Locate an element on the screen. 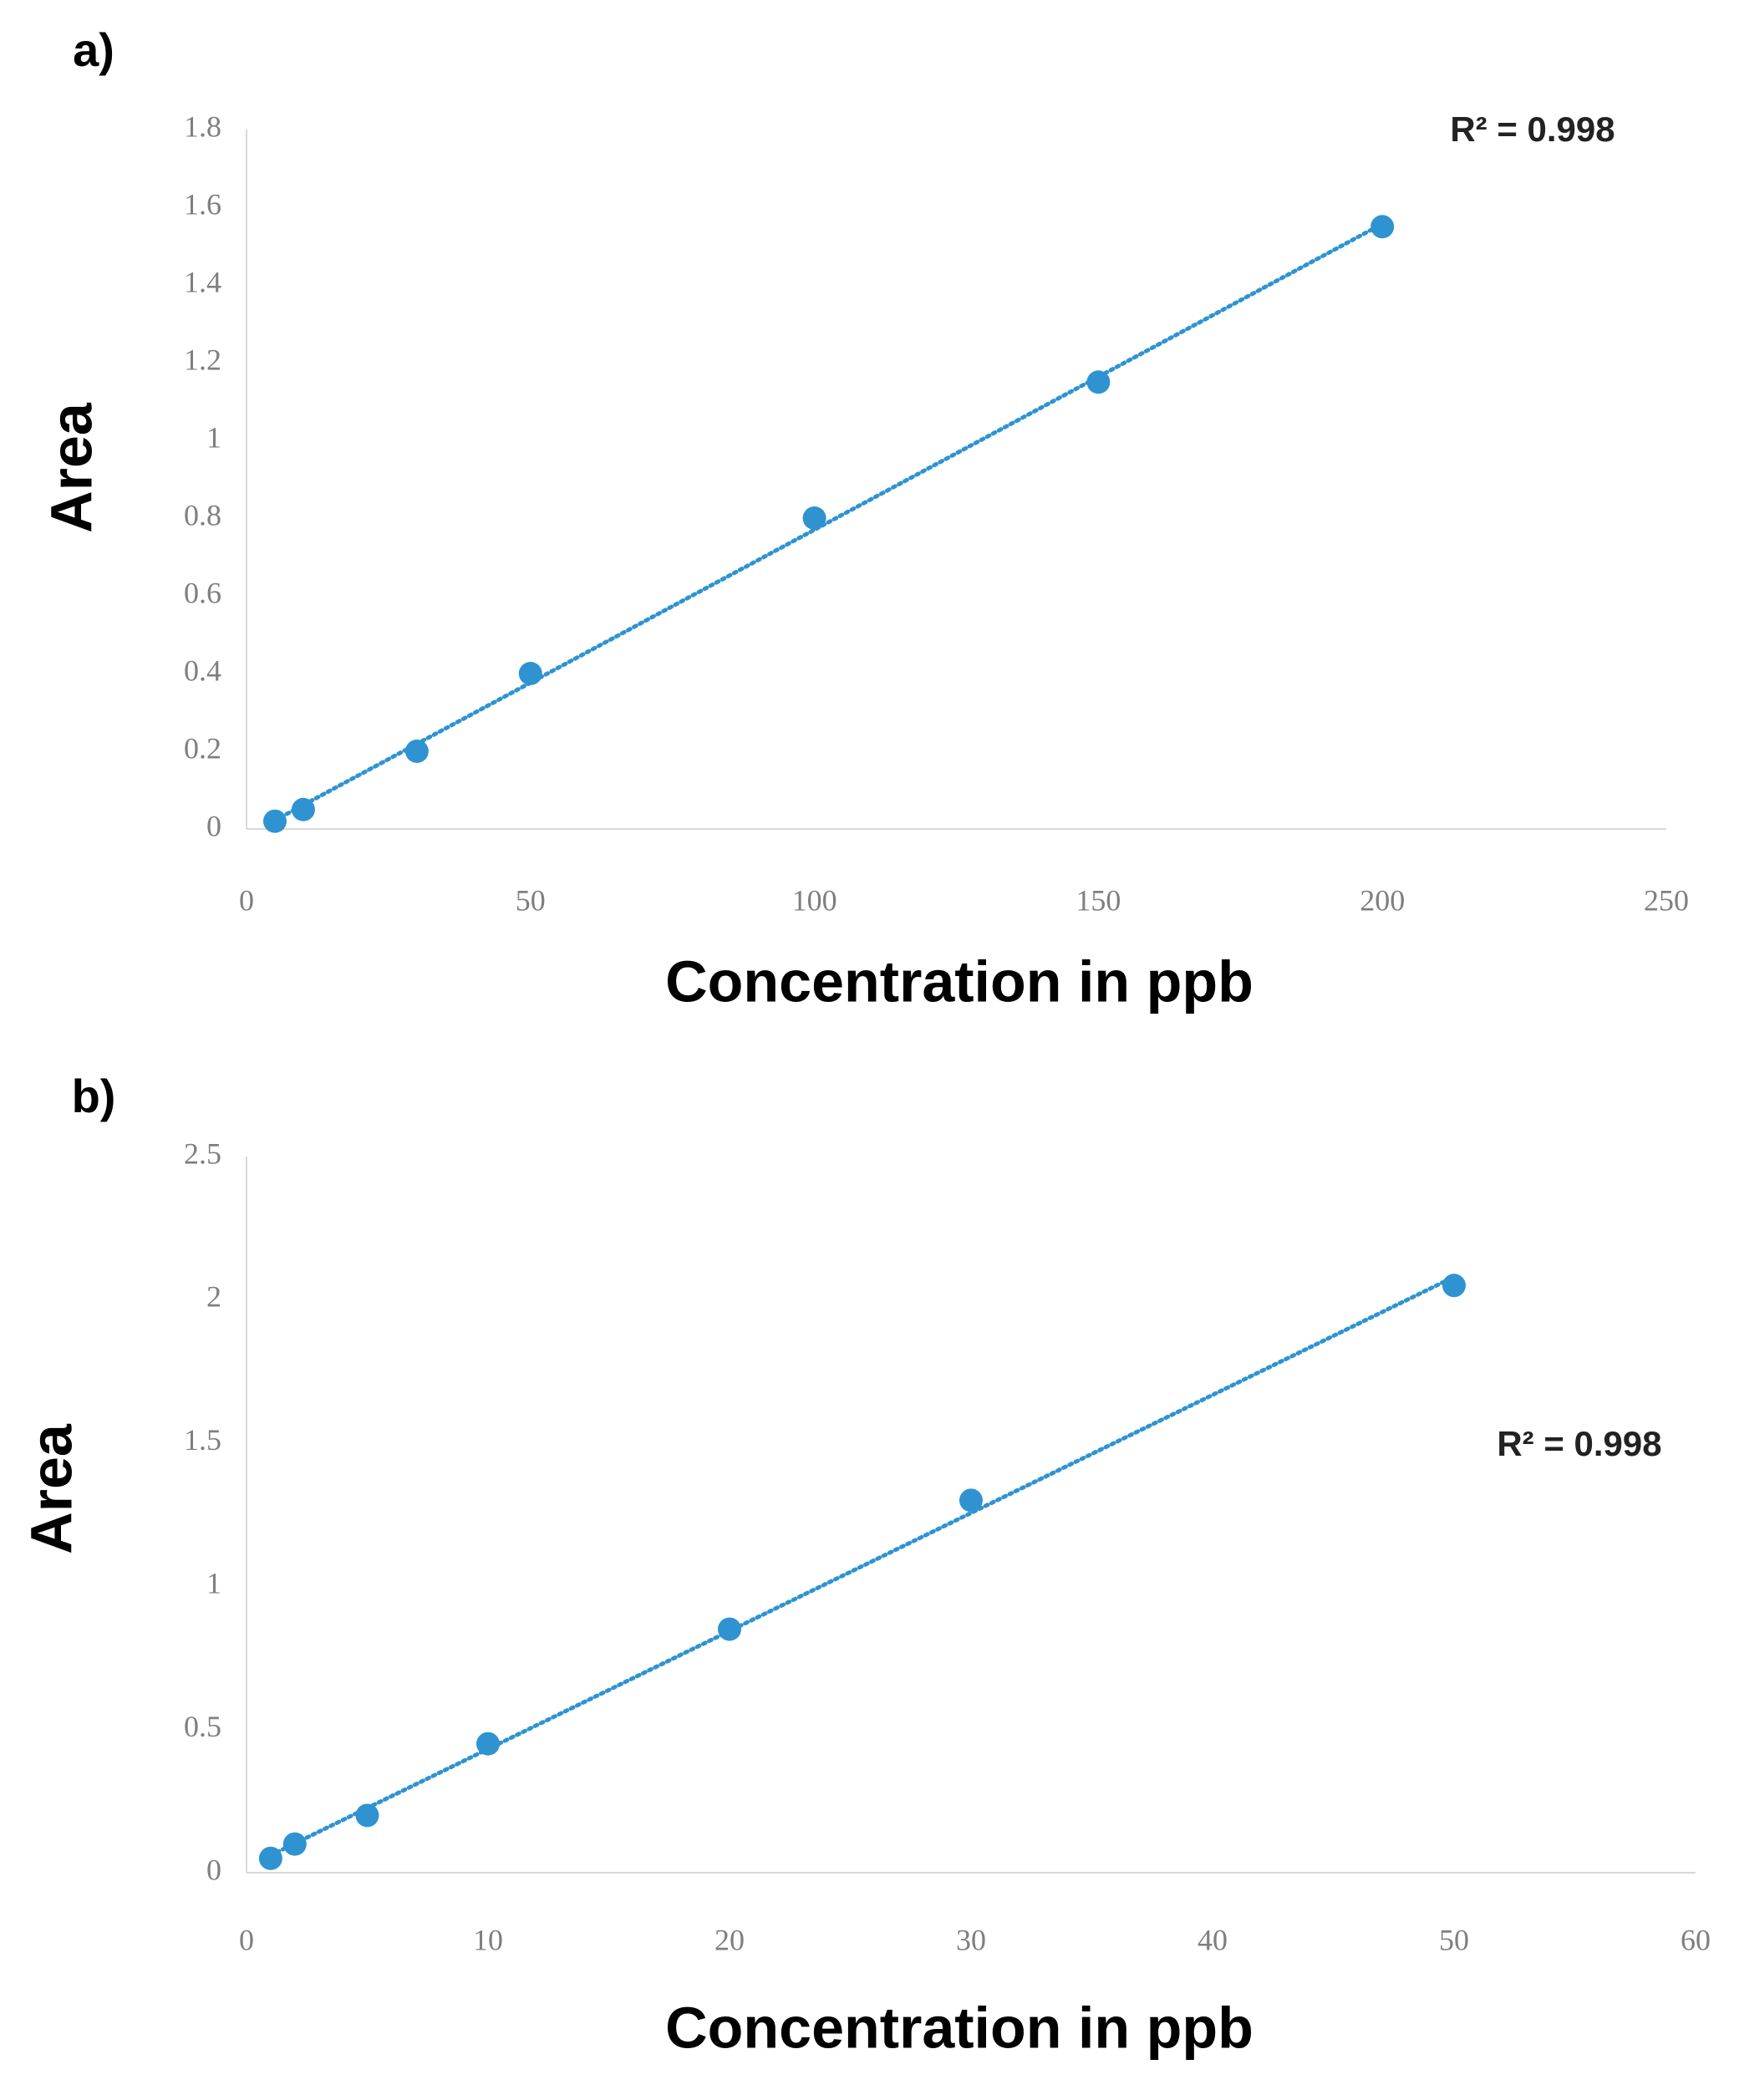 Image resolution: width=1739 pixels, height=2100 pixels. y-tick-label: 1.2 is located at coordinates (202, 360).